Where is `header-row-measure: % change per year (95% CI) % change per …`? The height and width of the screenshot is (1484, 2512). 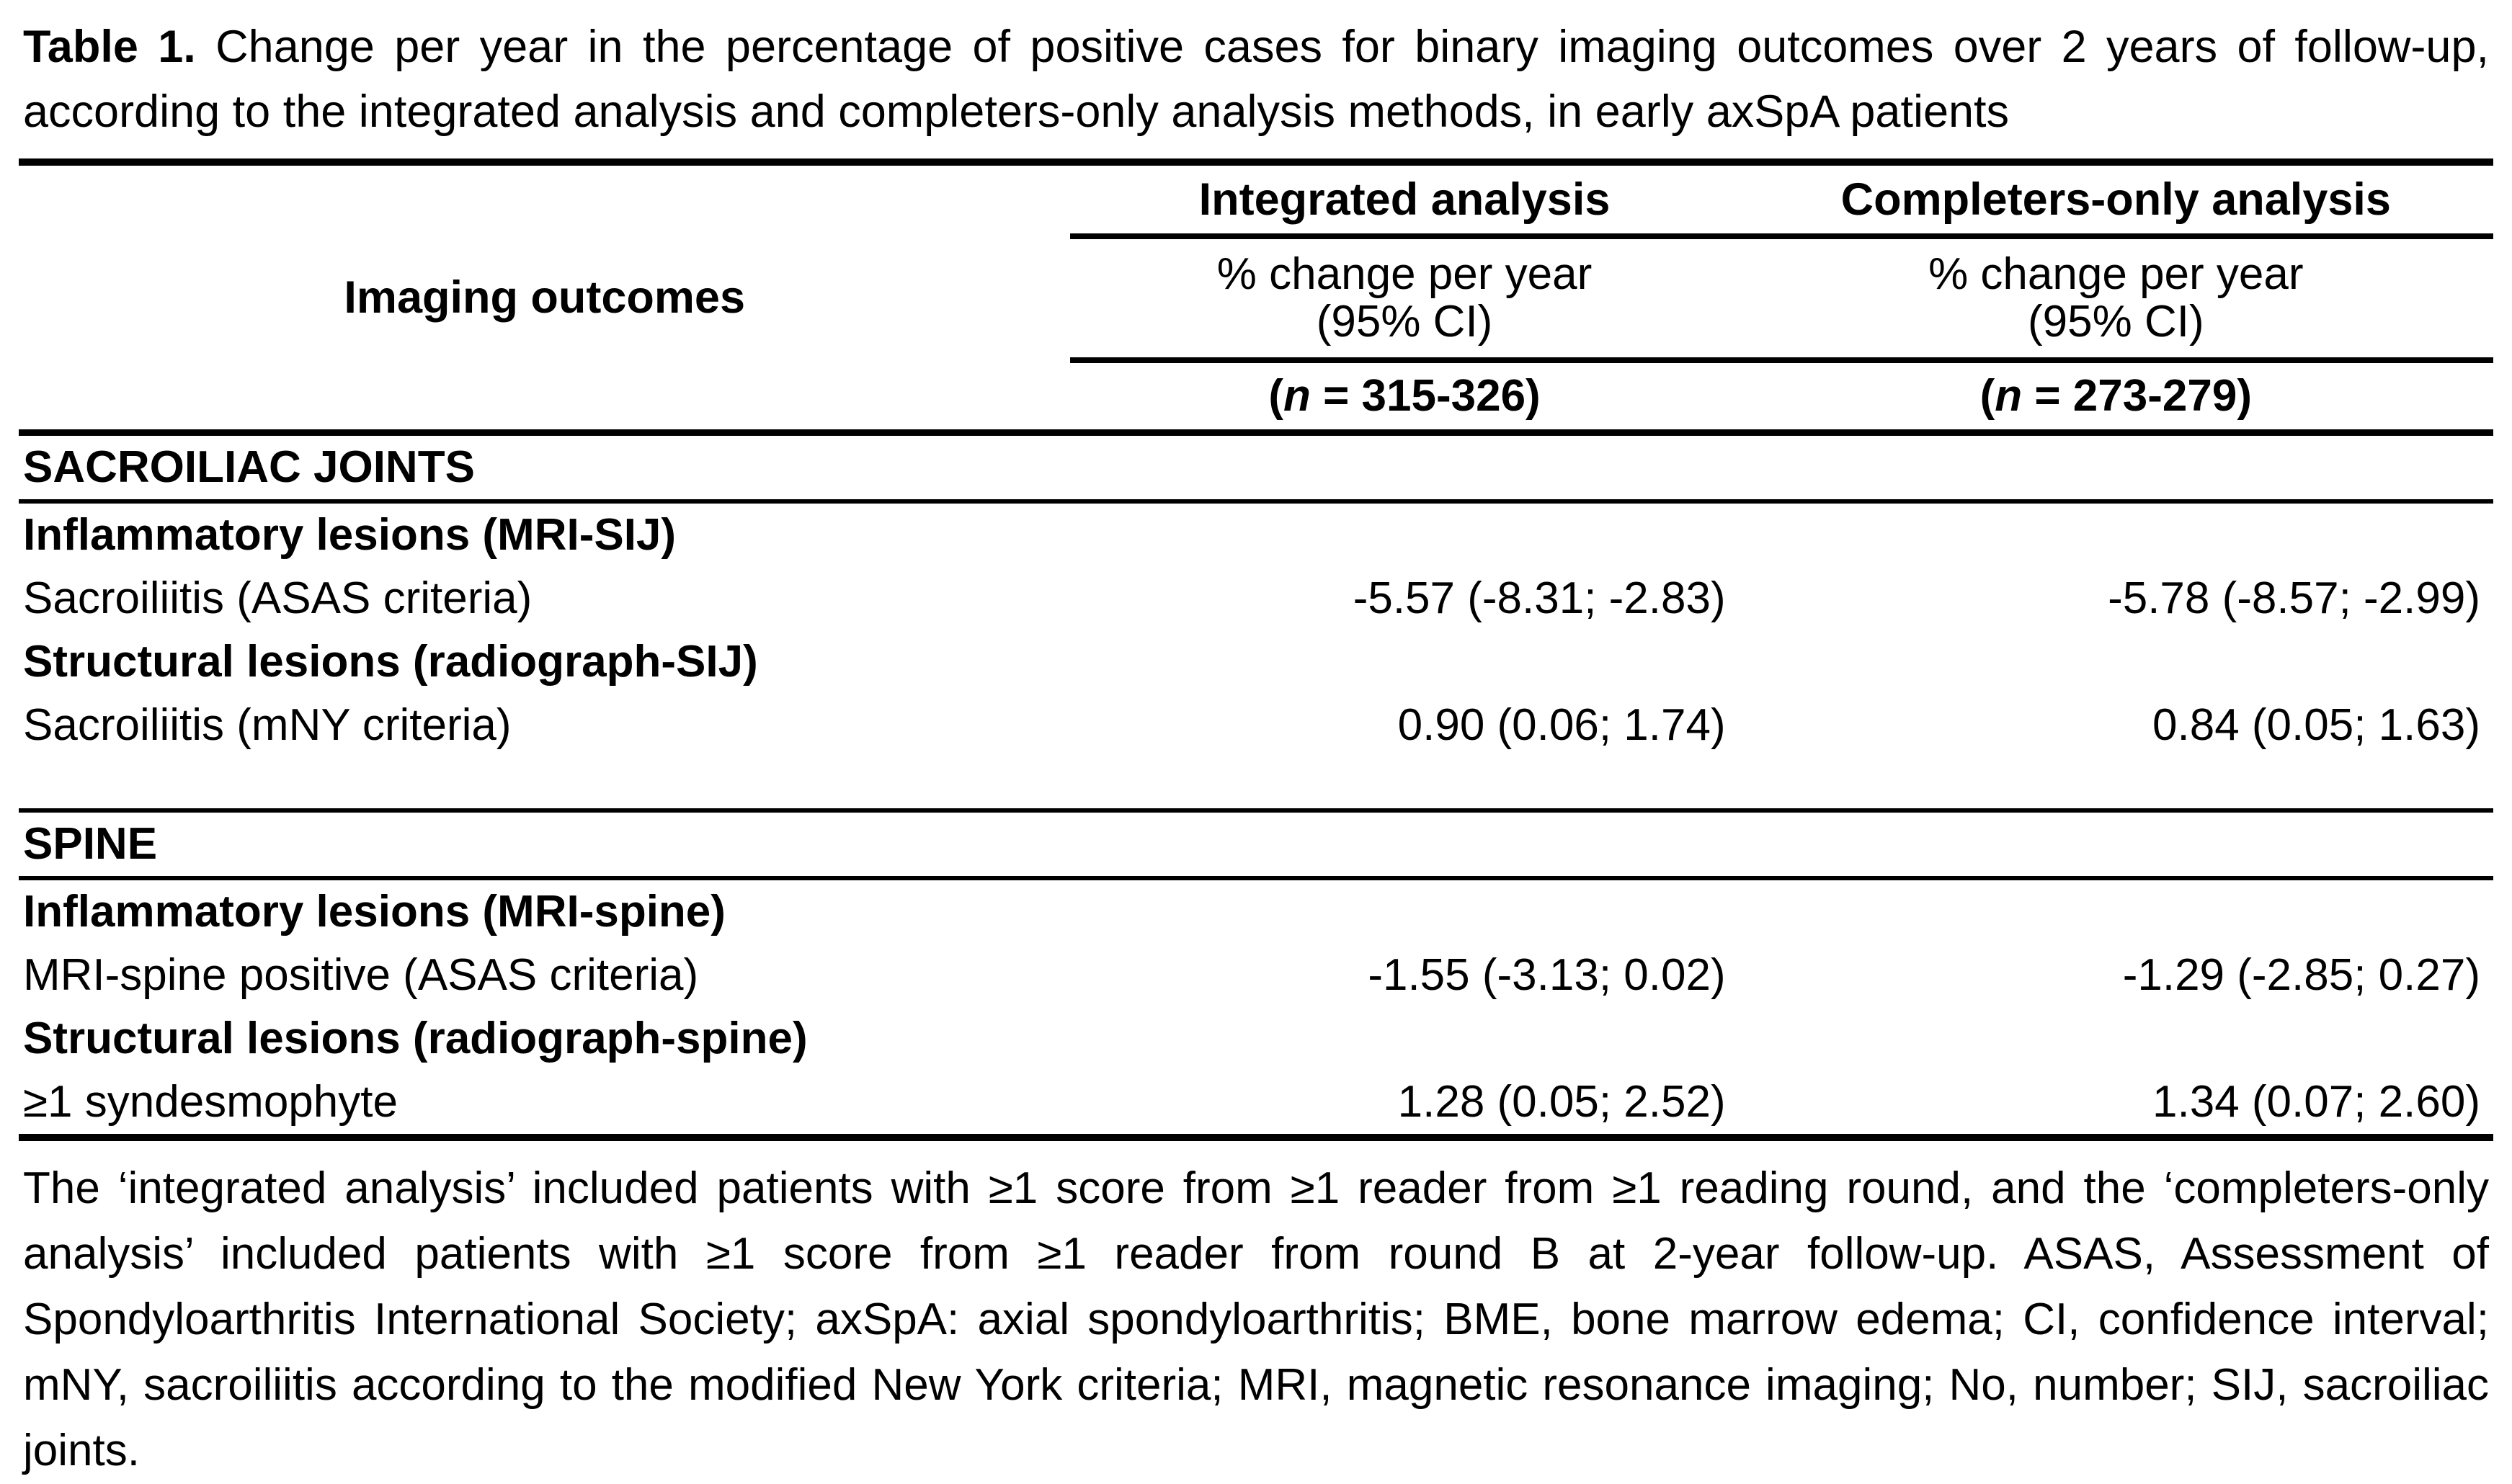
header-row-measure: % change per year (95% CI) % change per … is located at coordinates (1256, 297).